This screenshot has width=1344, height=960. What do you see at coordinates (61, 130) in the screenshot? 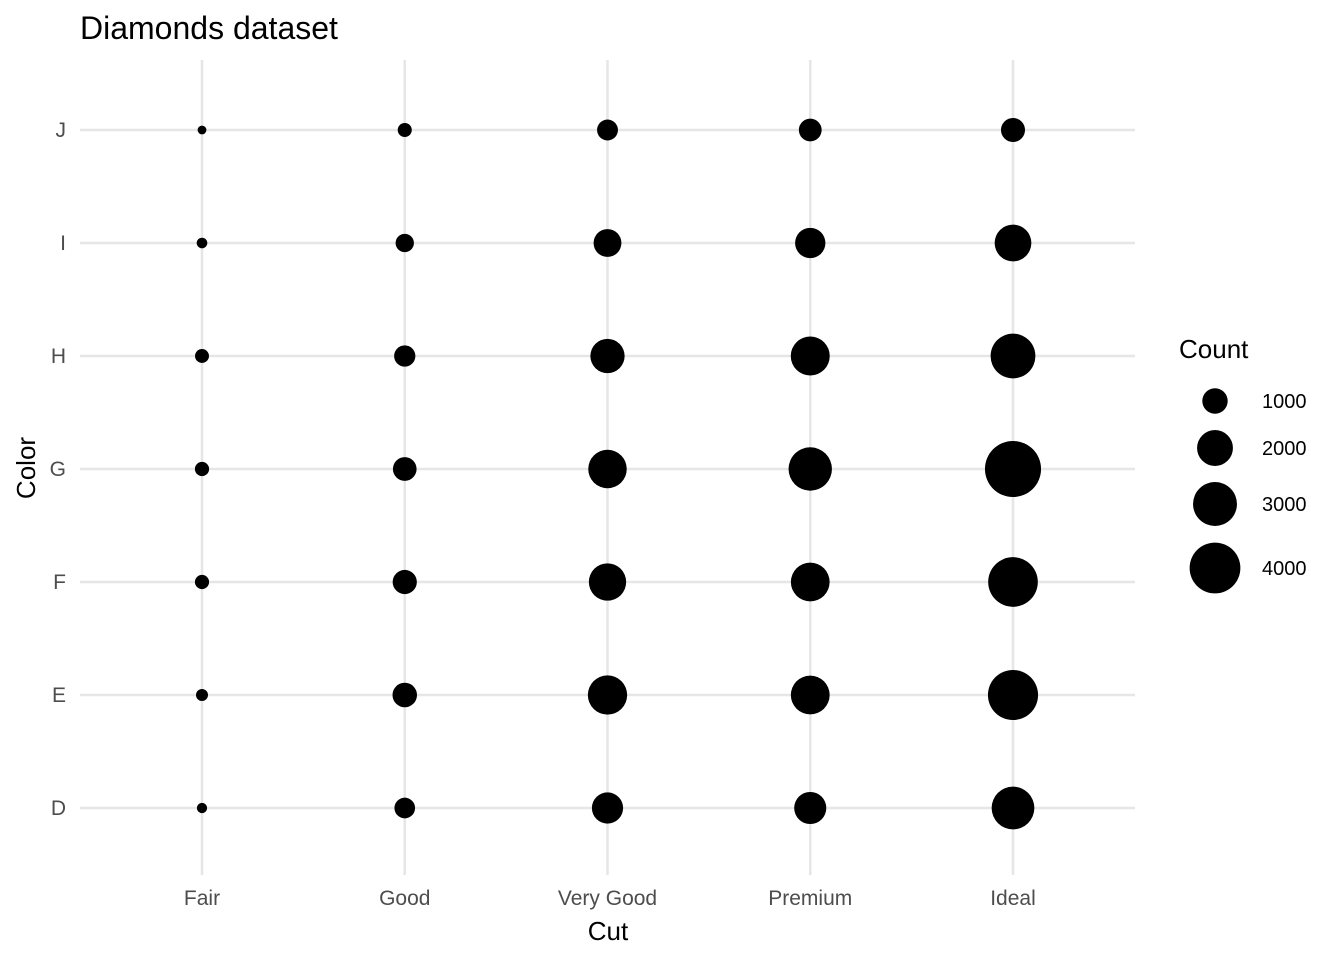
I see `y-tick-label: J` at bounding box center [61, 130].